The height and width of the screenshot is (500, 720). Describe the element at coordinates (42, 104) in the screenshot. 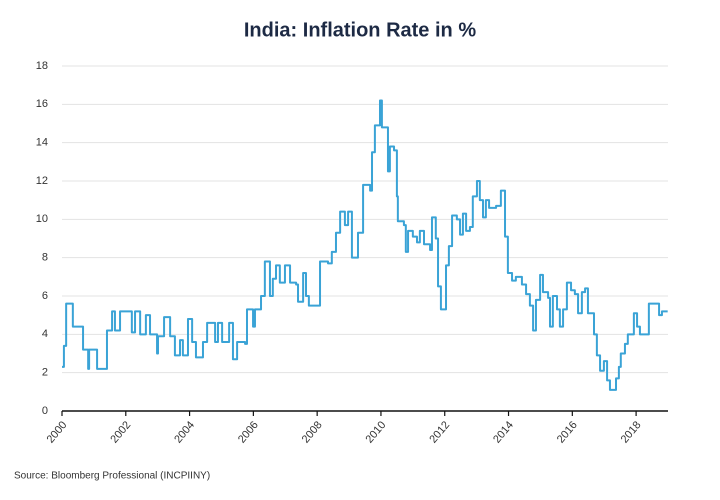

I see `y-tick-label: 16` at that location.